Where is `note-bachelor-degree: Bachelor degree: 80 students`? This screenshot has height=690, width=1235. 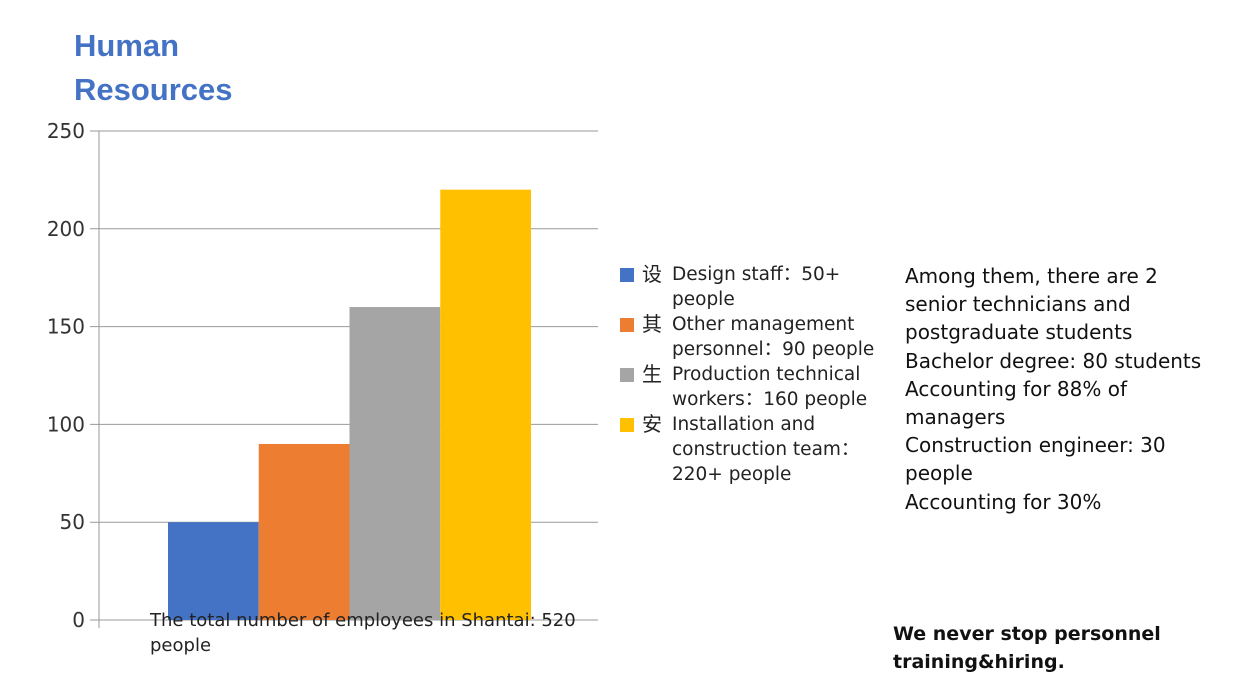
note-bachelor-degree: Bachelor degree: 80 students is located at coordinates (1053, 360).